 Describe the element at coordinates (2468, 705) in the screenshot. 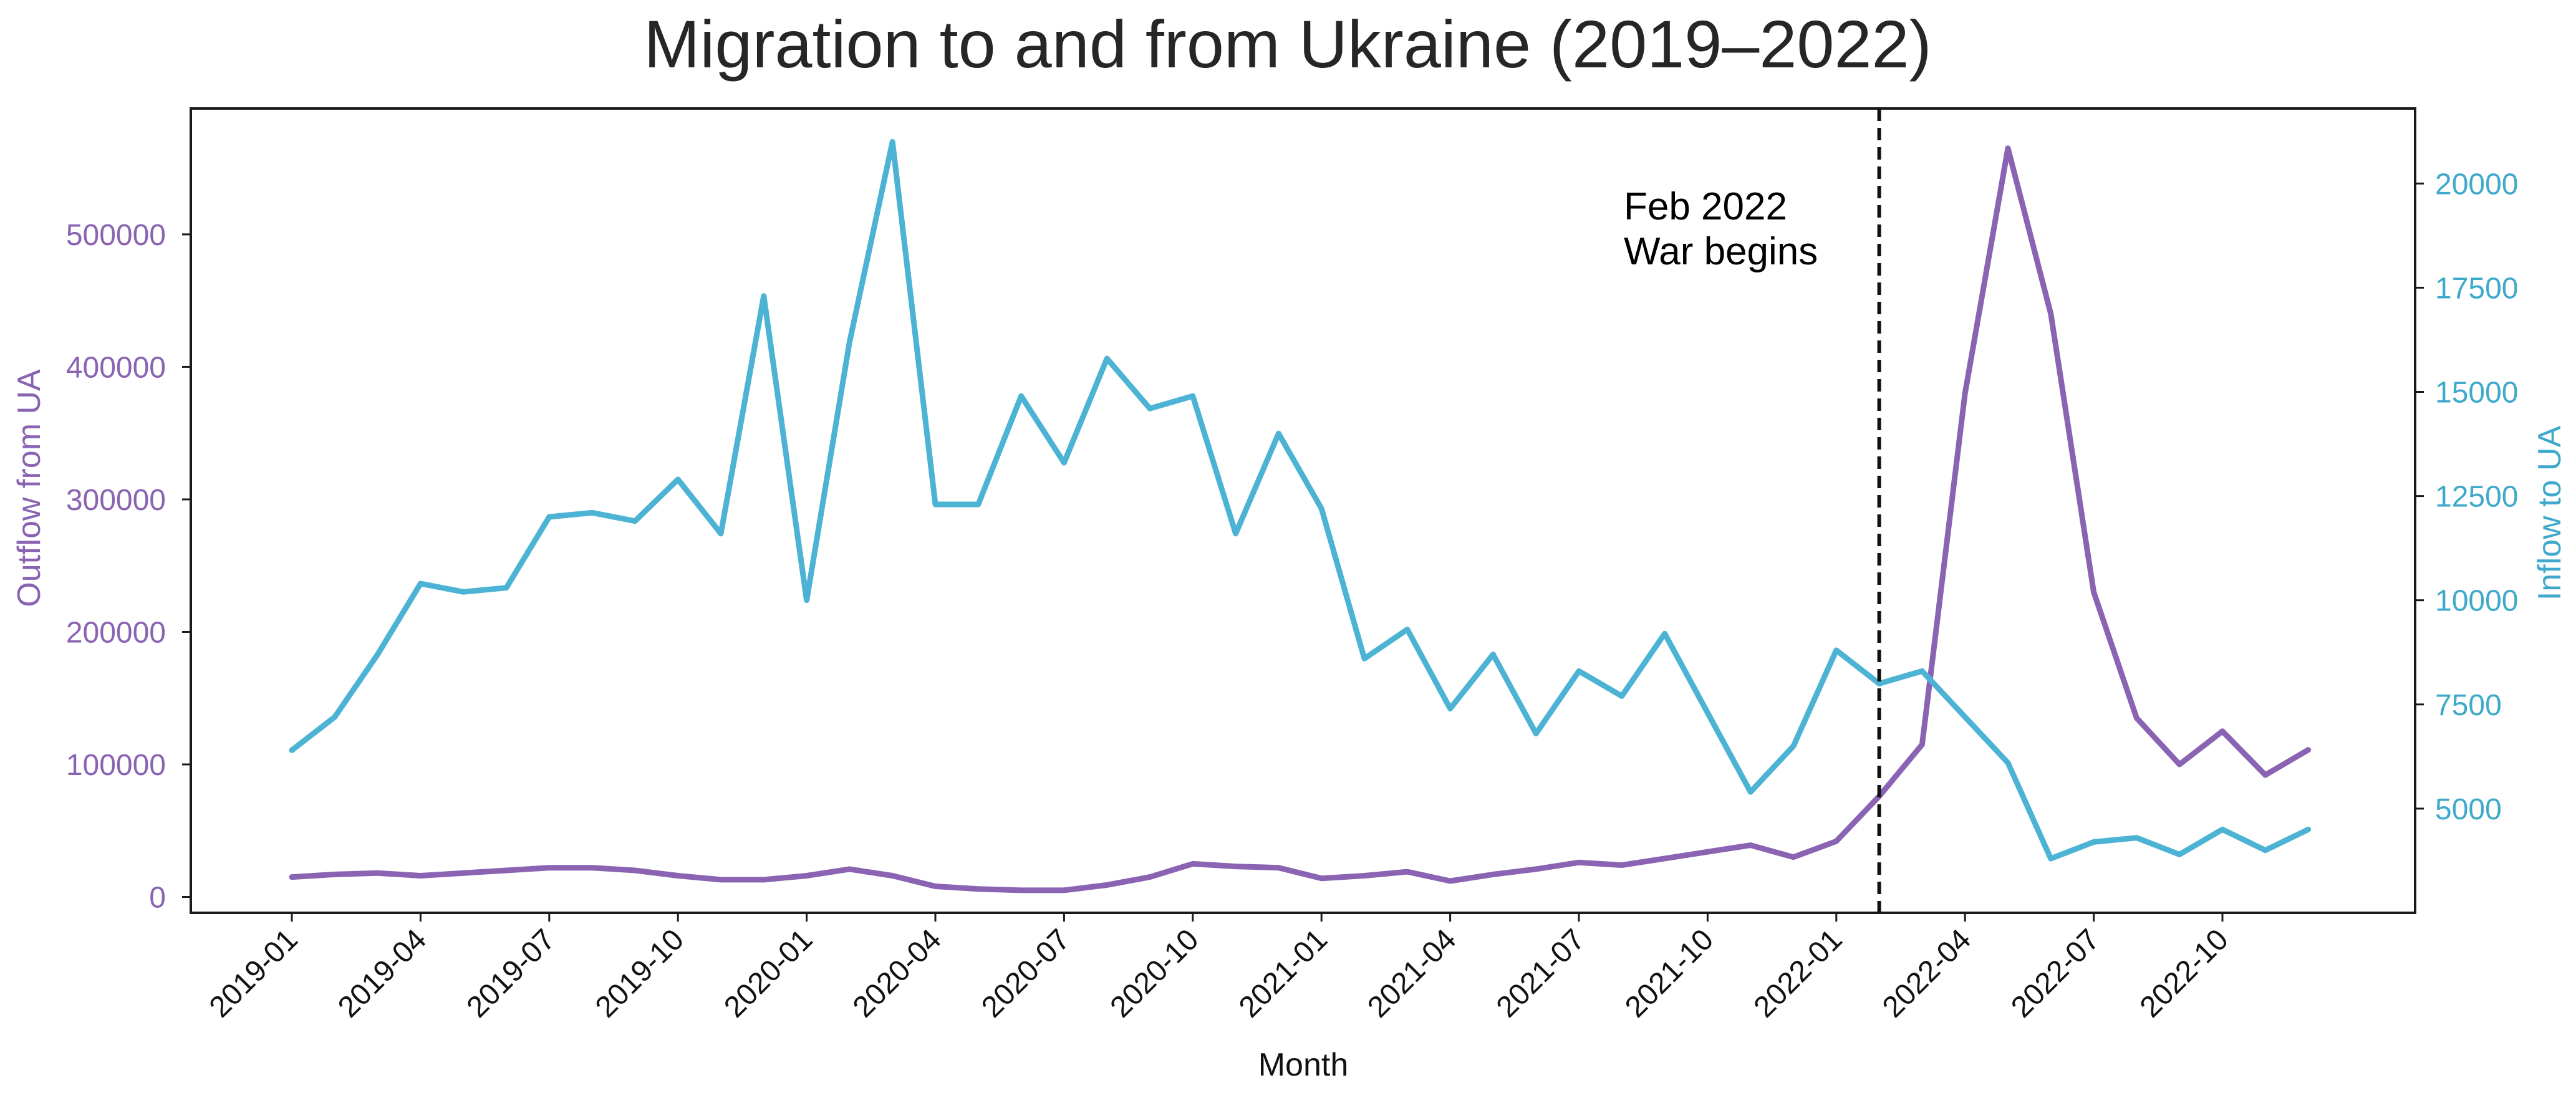

I see `y-right-tick-label: 7500` at that location.